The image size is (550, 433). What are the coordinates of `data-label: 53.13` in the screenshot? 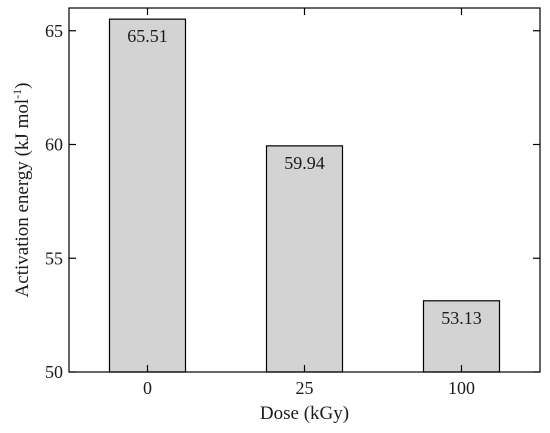 It's located at (461, 318).